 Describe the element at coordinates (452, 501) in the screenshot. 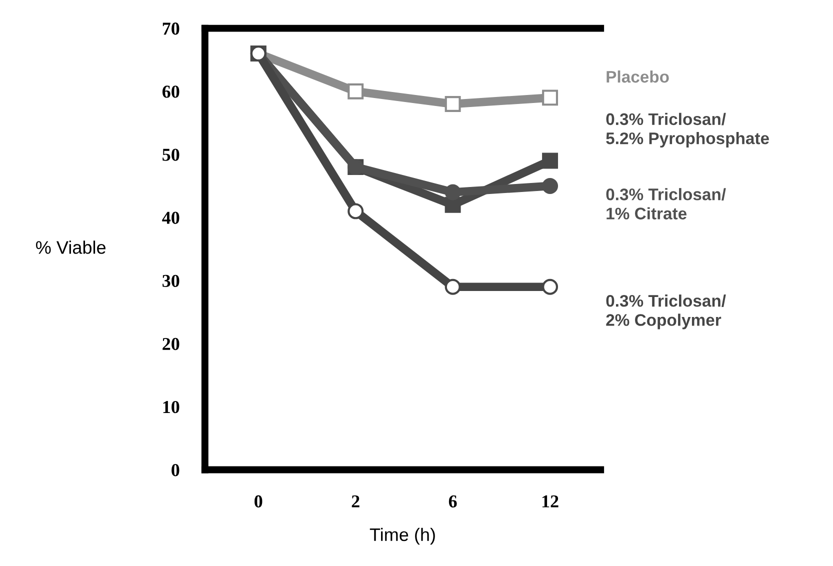

I see `x-tick-label: 6` at that location.